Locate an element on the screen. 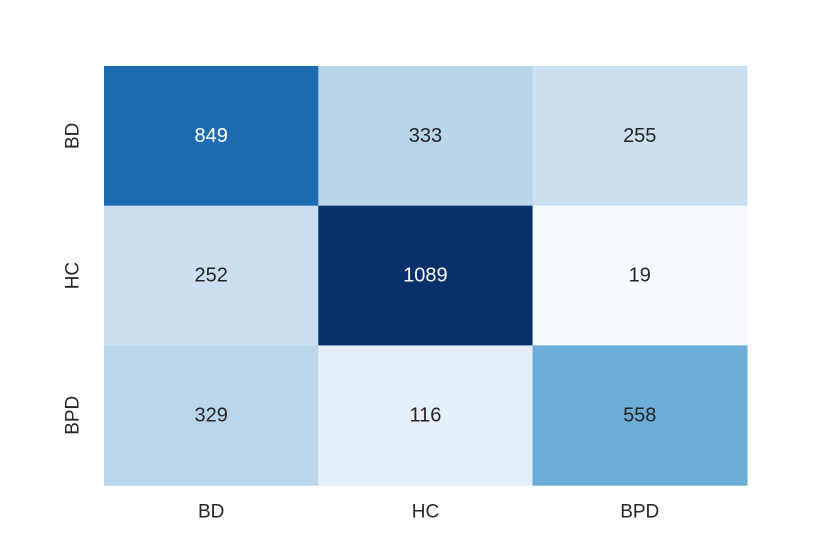 The height and width of the screenshot is (554, 830). heatmap-cell-bd-hc is located at coordinates (426, 136).